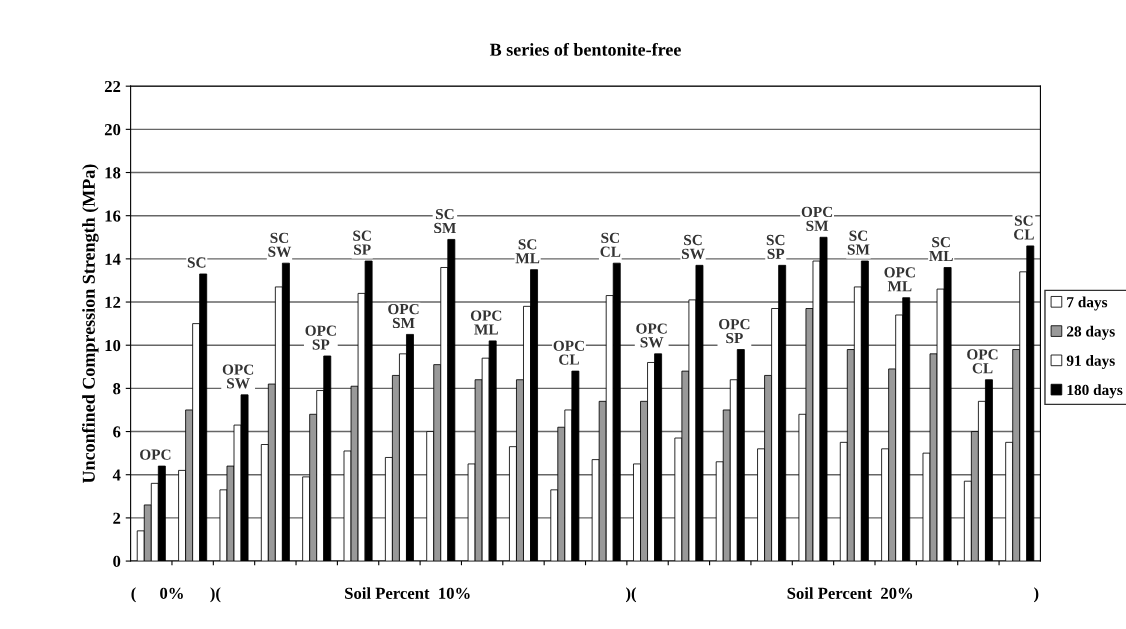 This screenshot has width=1126, height=629. I want to click on legend-label: 7 days, so click(1087, 303).